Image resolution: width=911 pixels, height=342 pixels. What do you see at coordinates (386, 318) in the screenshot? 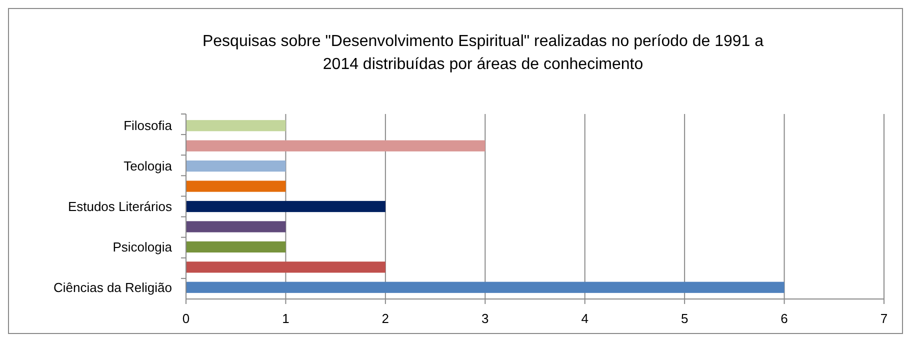
I see `x-tick-label: 2` at bounding box center [386, 318].